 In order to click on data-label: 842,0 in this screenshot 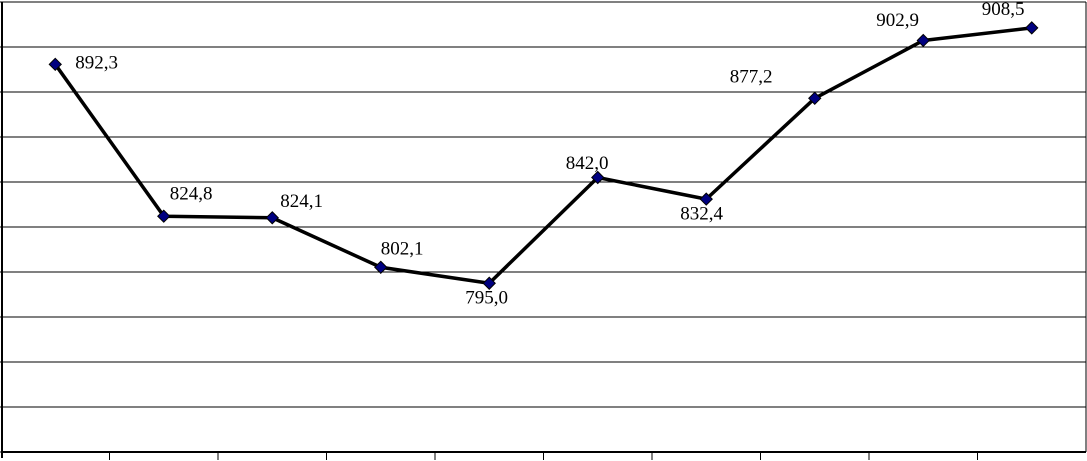, I will do `click(587, 163)`.